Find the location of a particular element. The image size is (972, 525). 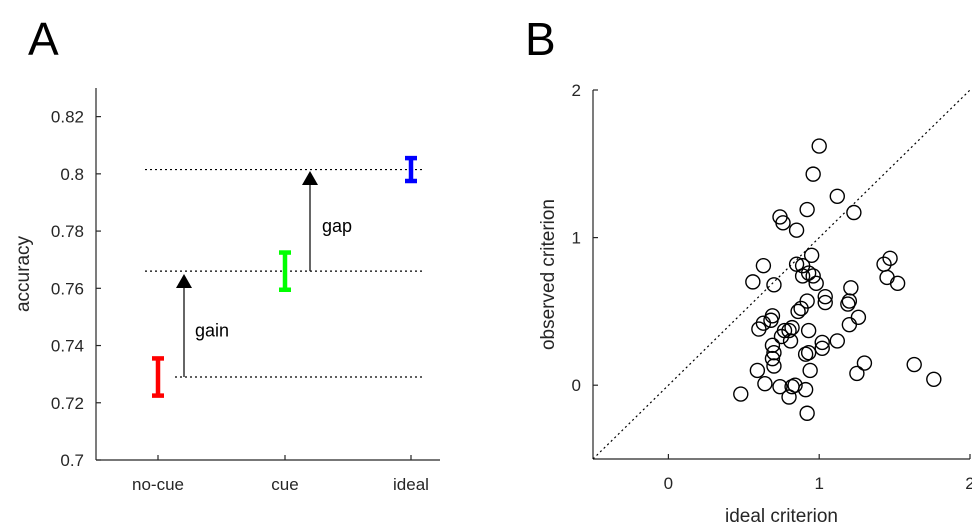

x-tick-label: ideal is located at coordinates (411, 484).